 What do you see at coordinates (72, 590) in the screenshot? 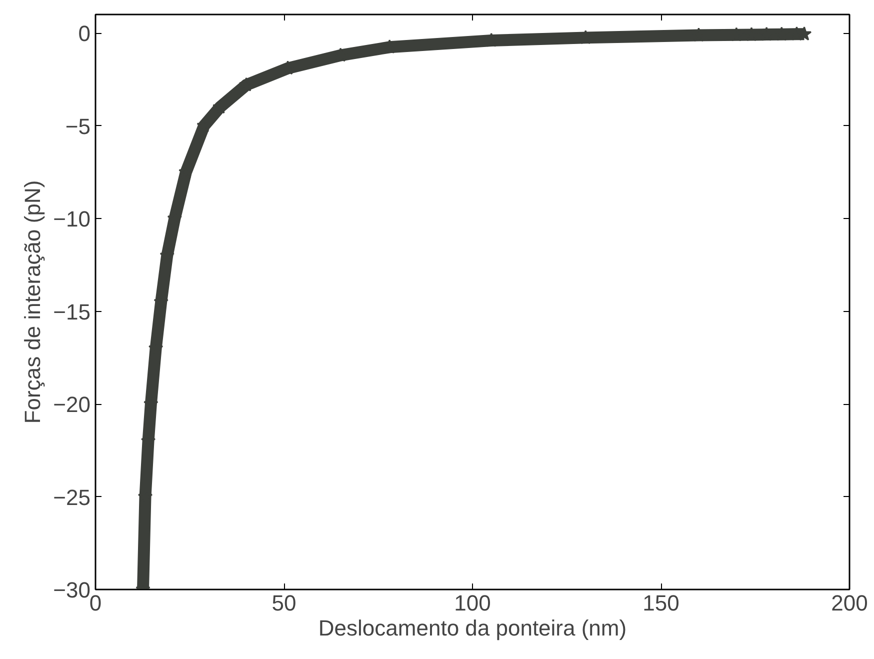
I see `y-tick-label: −30` at bounding box center [72, 590].